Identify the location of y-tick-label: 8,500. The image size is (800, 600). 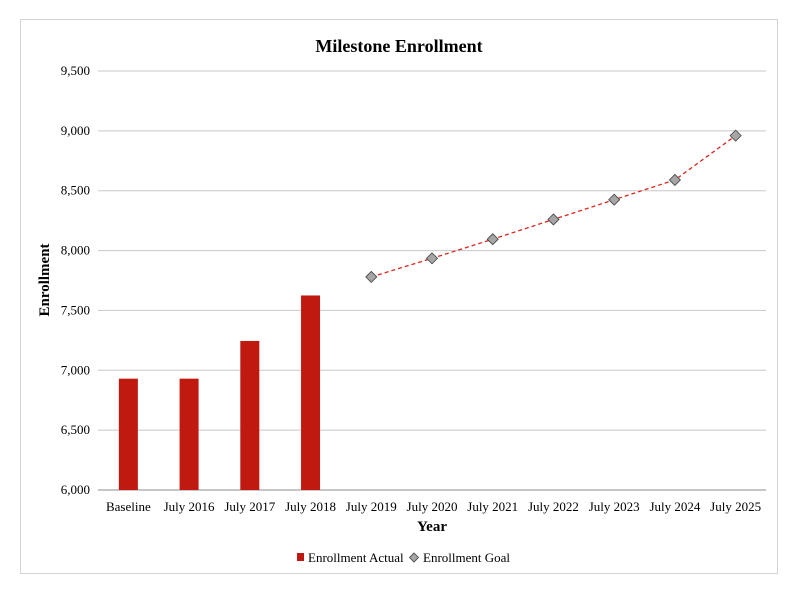
(75, 190).